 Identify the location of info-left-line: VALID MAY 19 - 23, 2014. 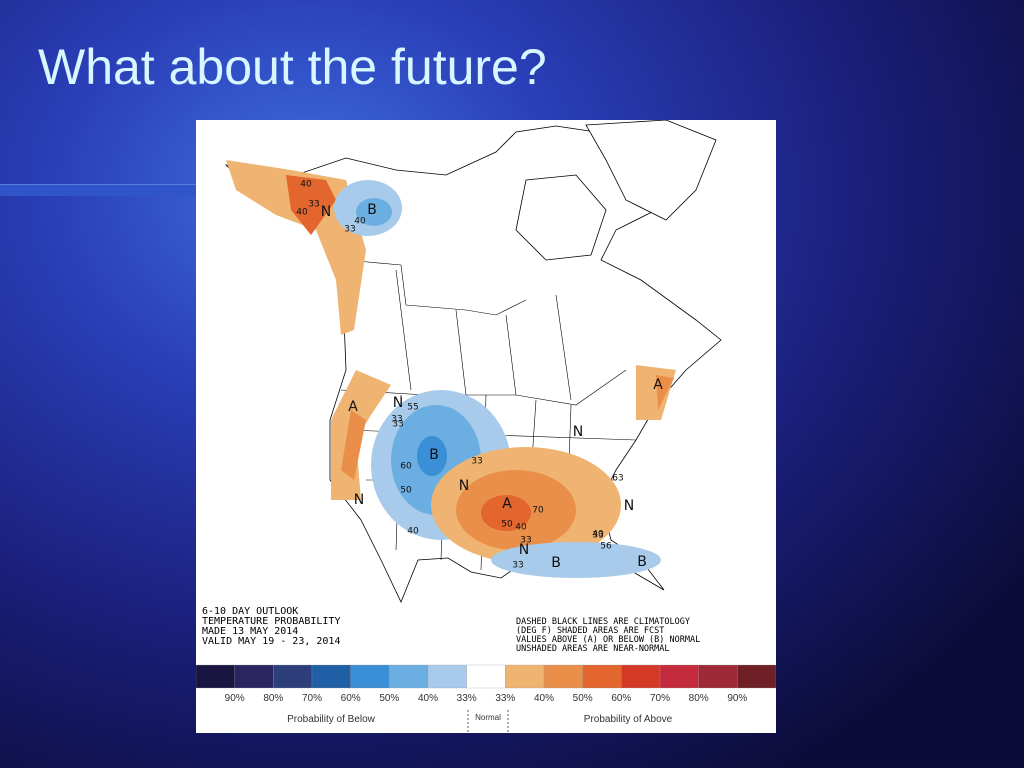
(271, 641).